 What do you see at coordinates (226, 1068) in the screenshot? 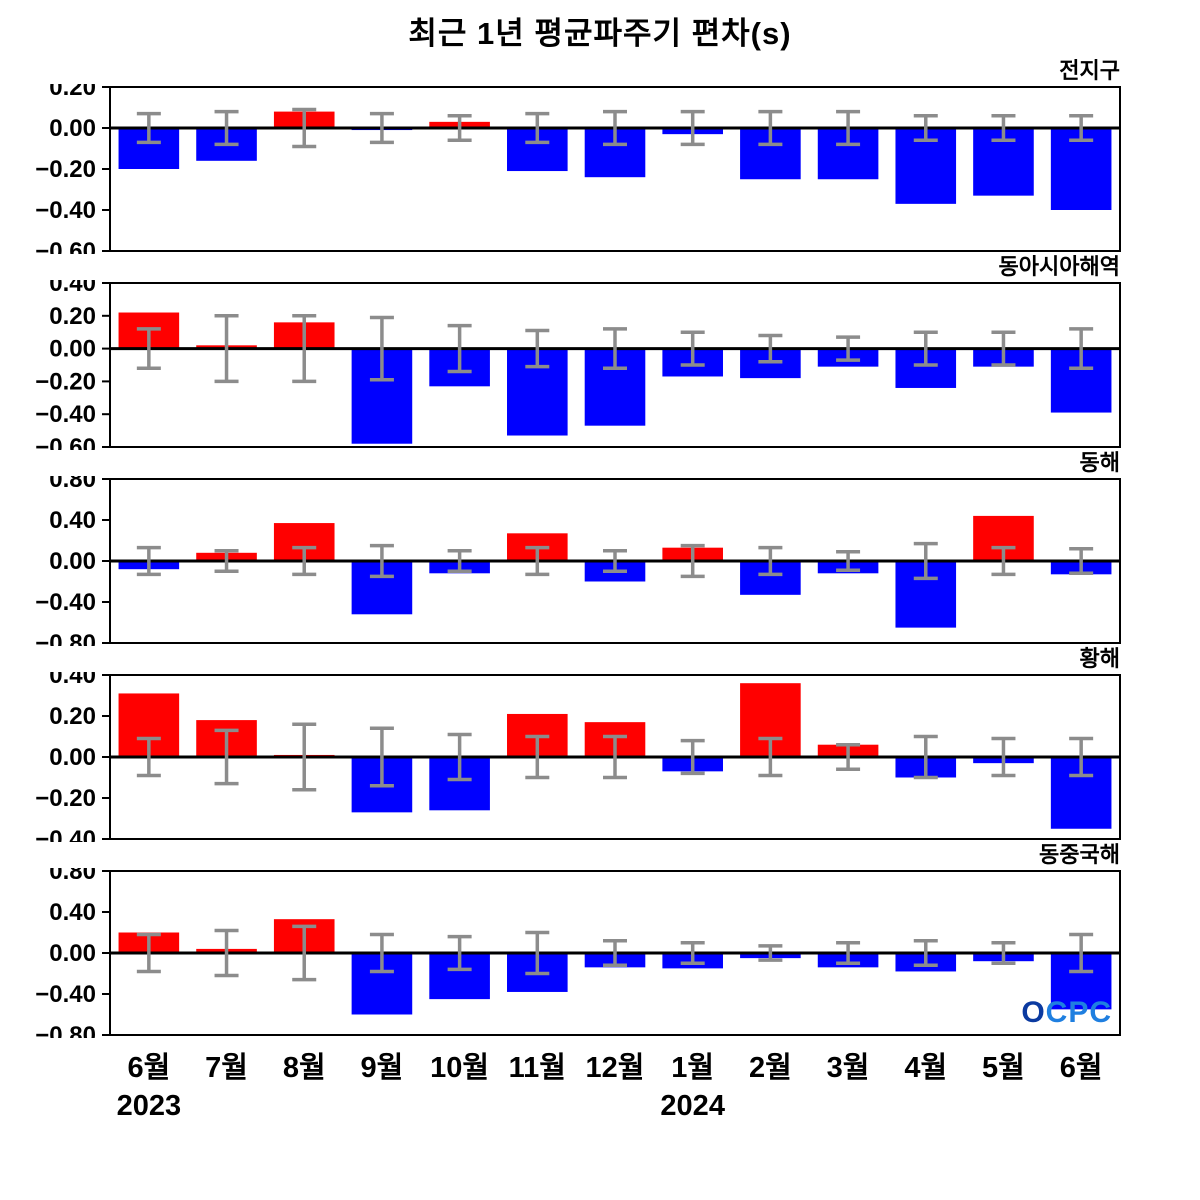
I see `x-tick-label: 7월` at bounding box center [226, 1068].